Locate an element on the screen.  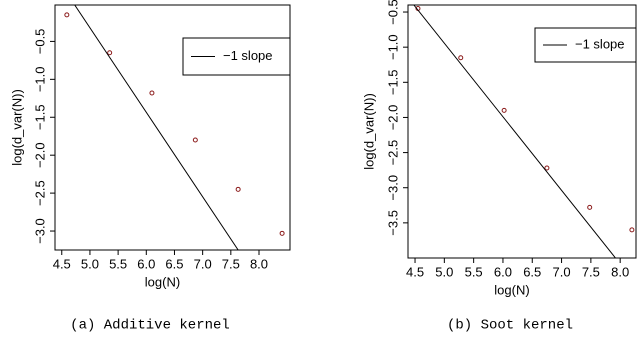
caption: (a) Additive kernel is located at coordinates (150, 326).